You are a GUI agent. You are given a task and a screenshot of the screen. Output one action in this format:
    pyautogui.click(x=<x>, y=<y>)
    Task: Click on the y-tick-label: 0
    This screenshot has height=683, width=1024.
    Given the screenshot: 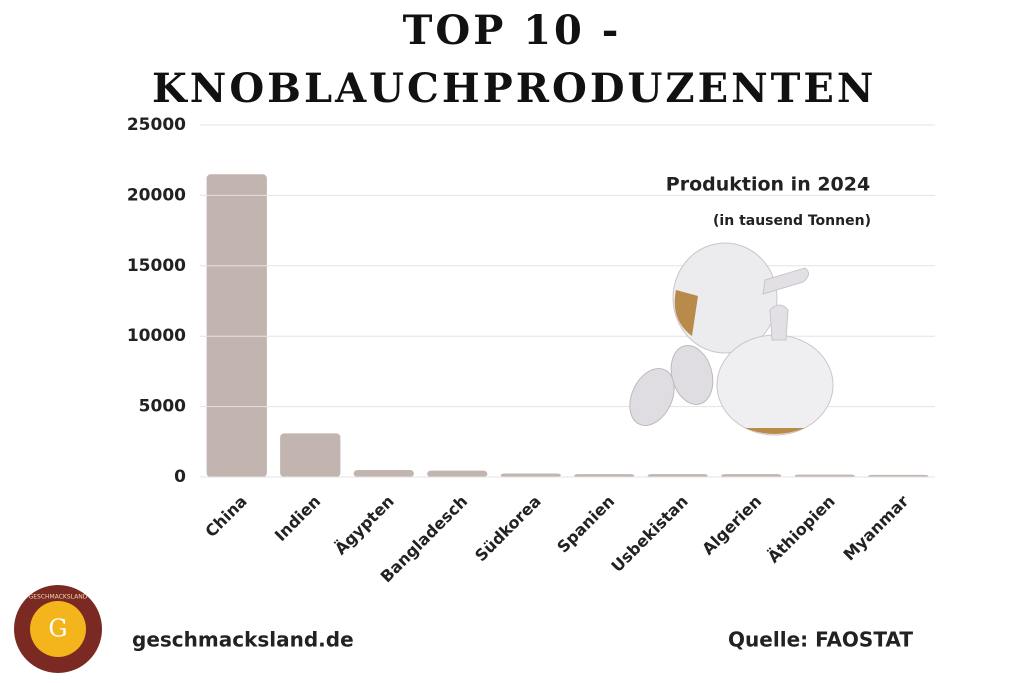 What is the action you would take?
    pyautogui.click(x=180, y=477)
    